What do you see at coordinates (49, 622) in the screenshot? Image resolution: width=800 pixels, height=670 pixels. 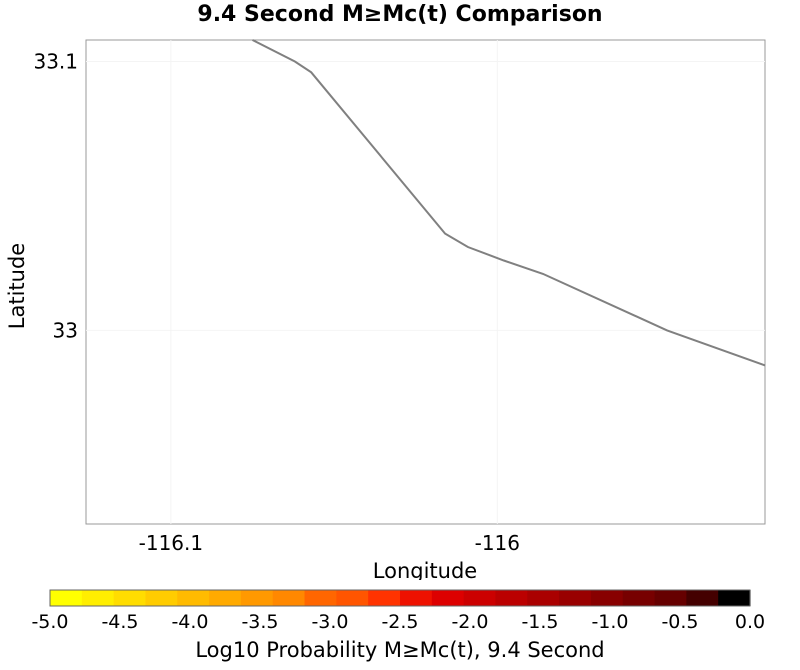 I see `colorbar-tick-label: -5.0` at bounding box center [49, 622].